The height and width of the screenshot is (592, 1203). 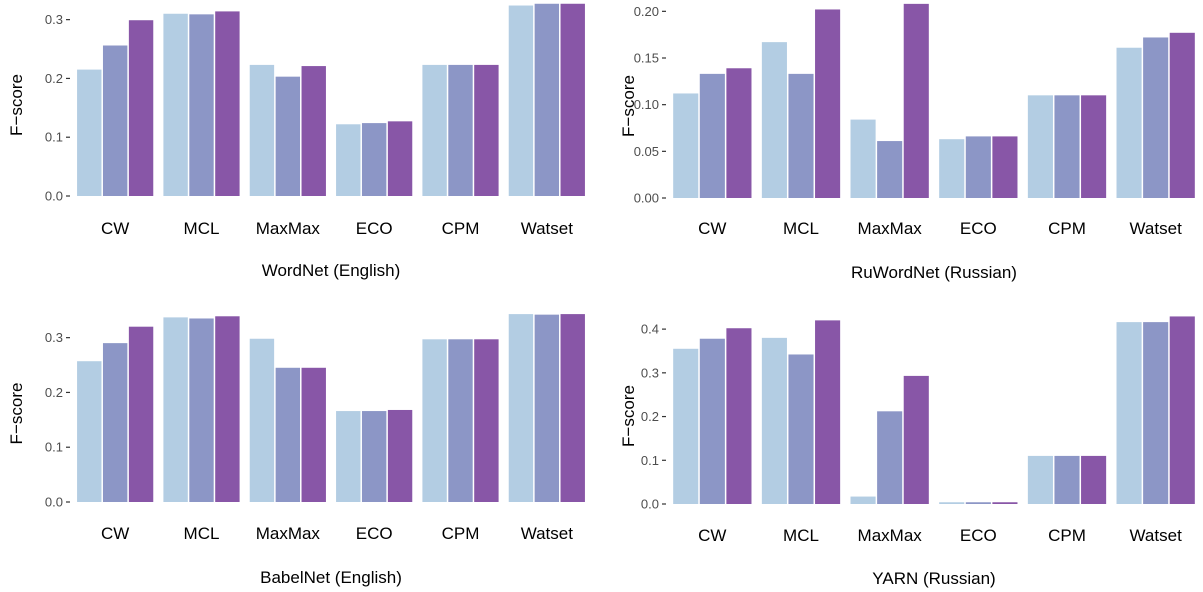 What do you see at coordinates (933, 578) in the screenshot?
I see `x-axis-title: YARN (Russian)` at bounding box center [933, 578].